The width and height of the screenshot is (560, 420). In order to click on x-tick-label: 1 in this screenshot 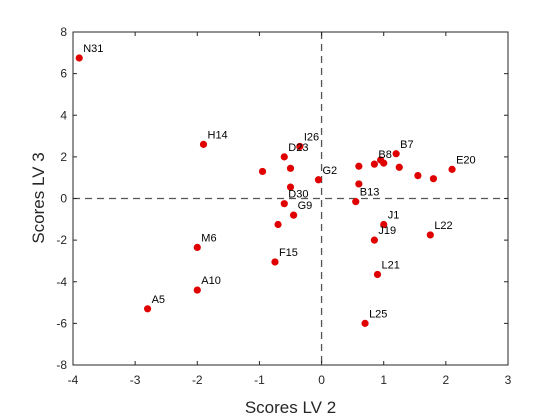, I will do `click(383, 380)`.